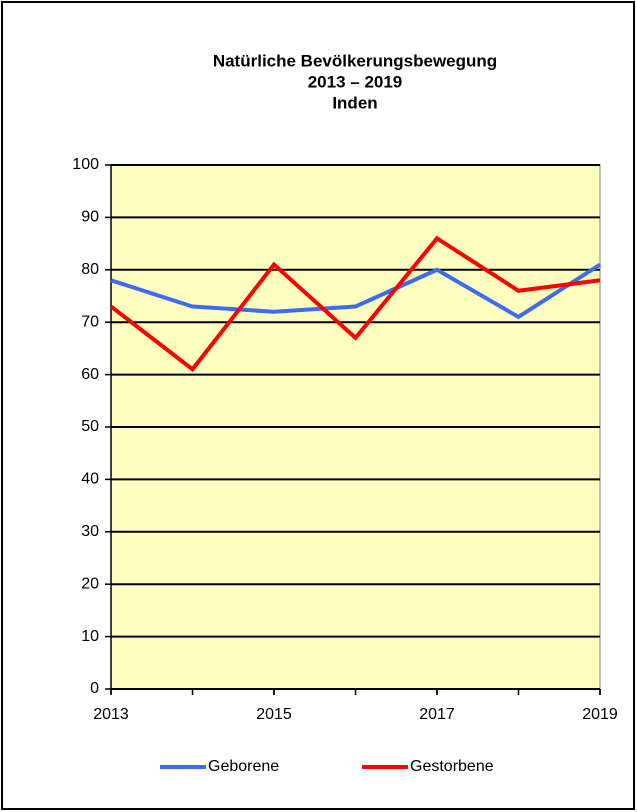 The height and width of the screenshot is (812, 637). I want to click on y-tick-label: 80, so click(90, 269).